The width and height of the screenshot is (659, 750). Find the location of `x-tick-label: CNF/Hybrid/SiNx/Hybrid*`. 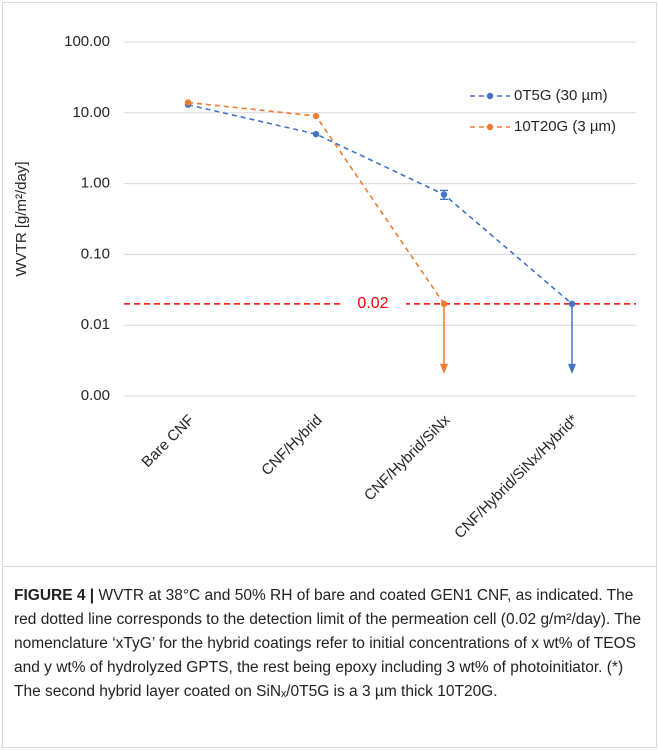

x-tick-label: CNF/Hybrid/SiNx/Hybrid* is located at coordinates (516, 477).